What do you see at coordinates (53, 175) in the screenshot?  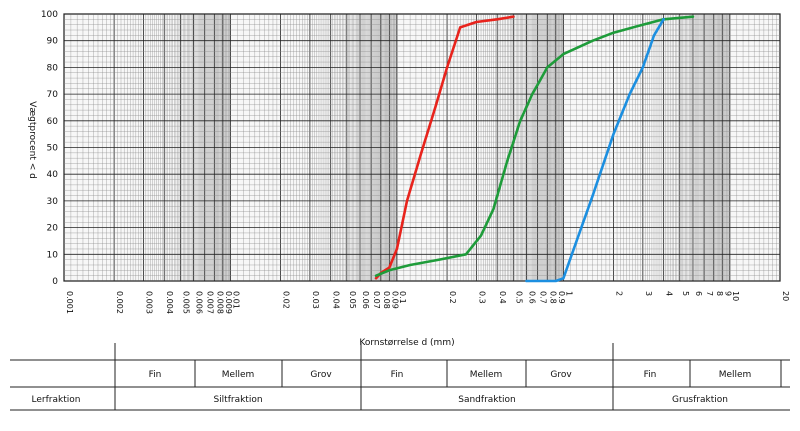 I see `y-tick-label: 40` at bounding box center [53, 175].